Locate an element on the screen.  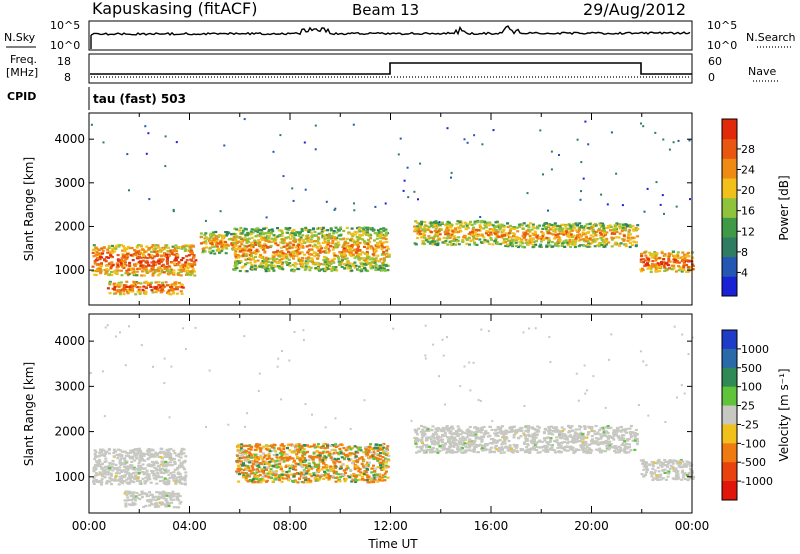
colorbar-tick-label: -100 is located at coordinates (753, 443).